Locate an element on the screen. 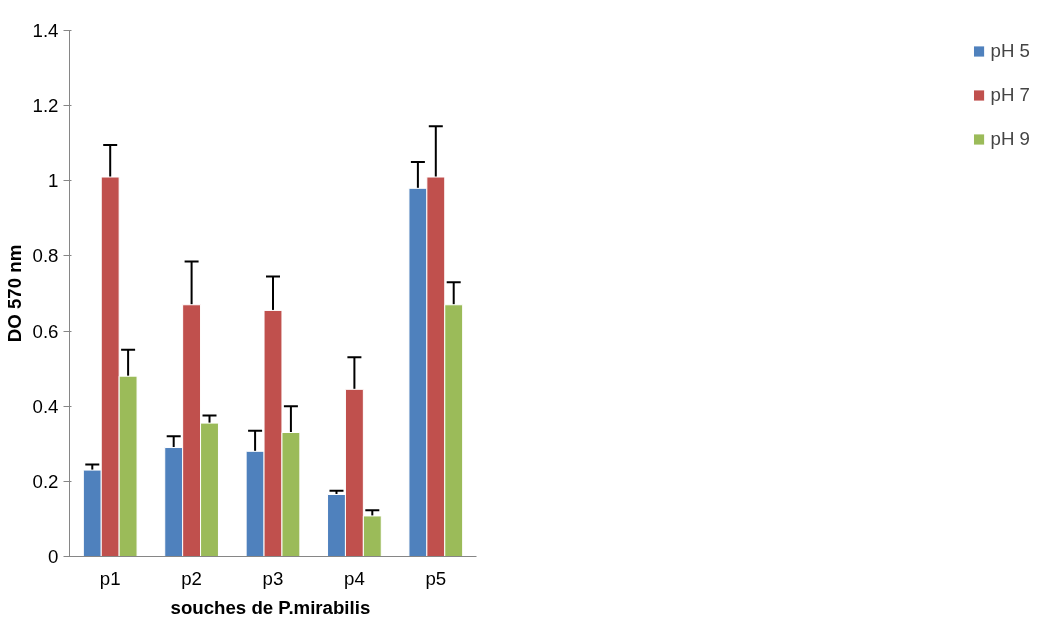 The width and height of the screenshot is (1064, 640). y-tick-label: 0.2 is located at coordinates (45, 481).